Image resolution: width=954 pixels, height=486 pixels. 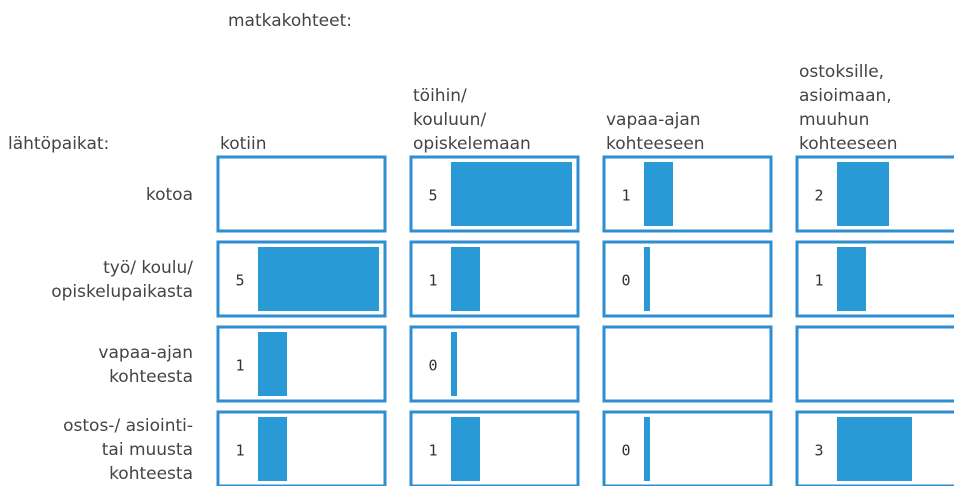 What do you see at coordinates (440, 96) in the screenshot?
I see `column-label: töihin/` at bounding box center [440, 96].